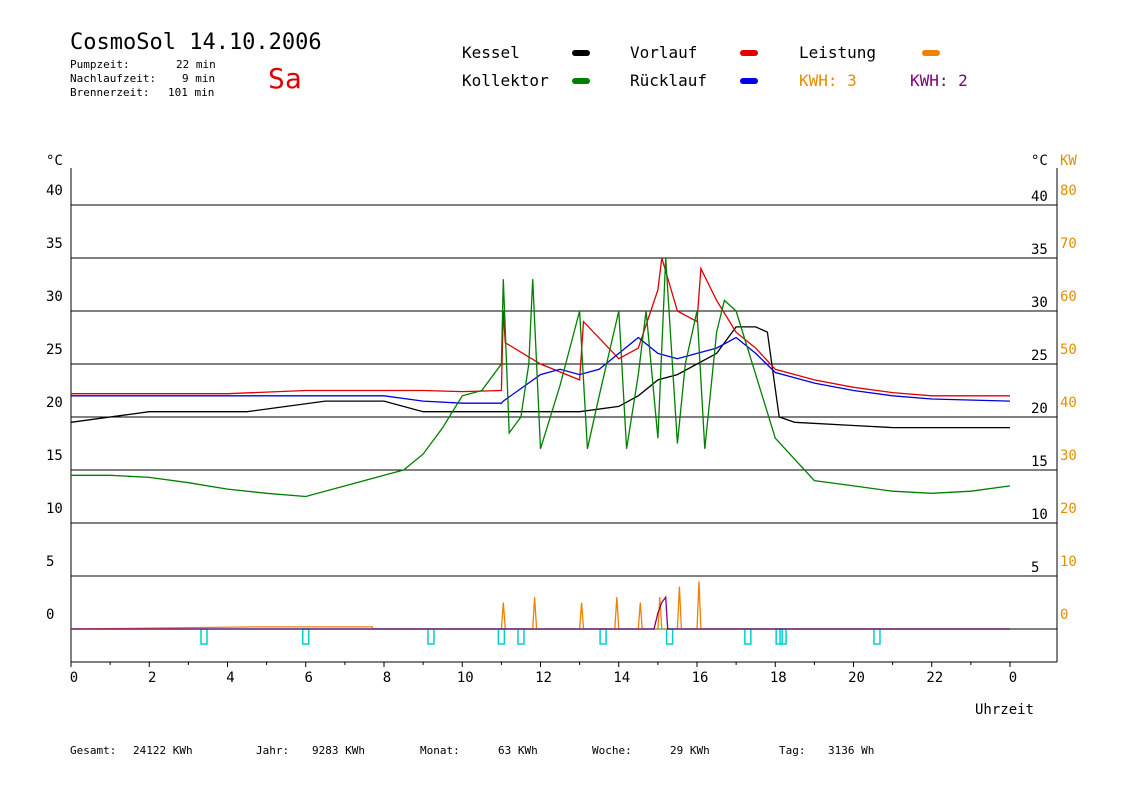 The height and width of the screenshot is (812, 1148). I want to click on footer-gesamt-label: Gesamt:, so click(93, 750).